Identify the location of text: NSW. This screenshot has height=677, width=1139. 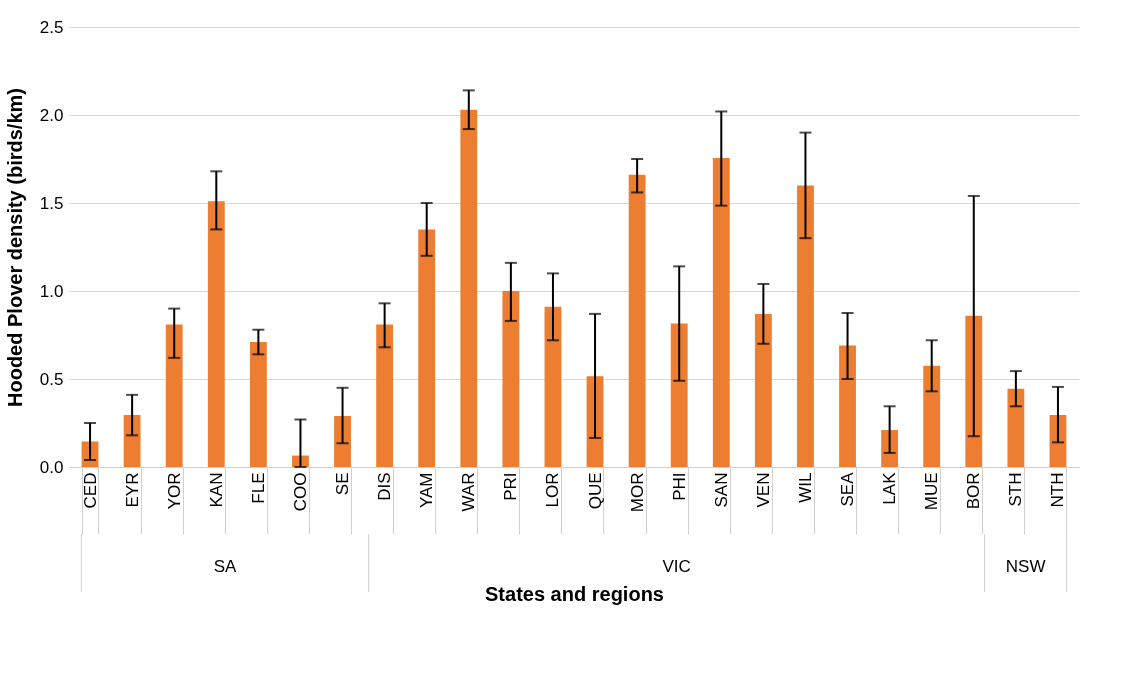
(1025, 566).